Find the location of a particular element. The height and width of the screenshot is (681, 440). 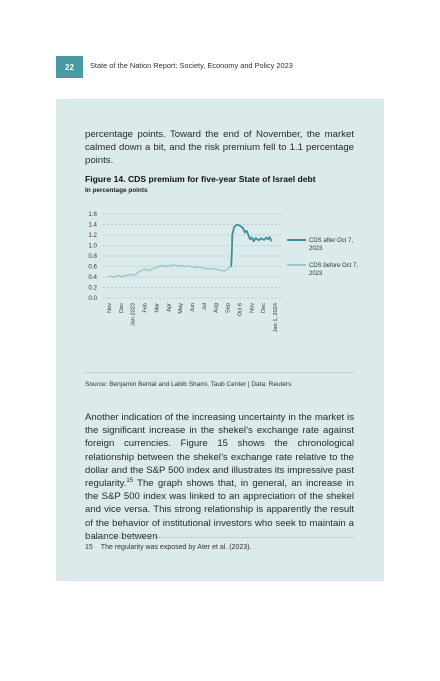

page-number-badge: 22 is located at coordinates (69, 67).